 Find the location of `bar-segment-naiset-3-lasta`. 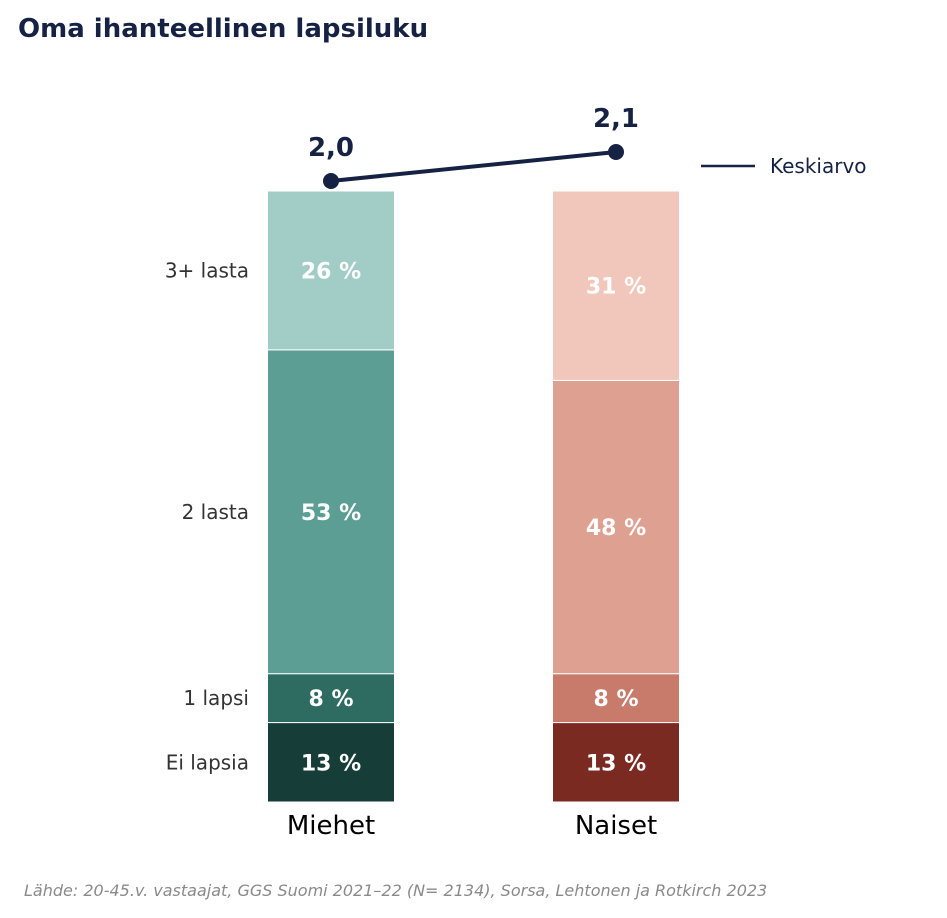

bar-segment-naiset-3-lasta is located at coordinates (616, 285).